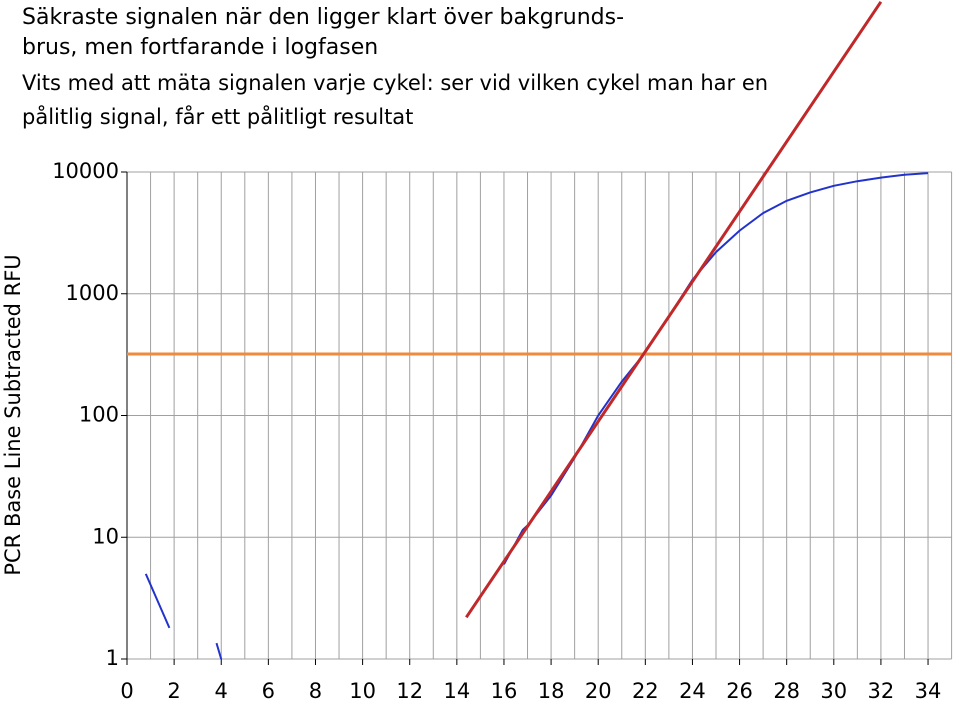 Image resolution: width=960 pixels, height=704 pixels. Describe the element at coordinates (362, 691) in the screenshot. I see `x-tick-label: 10` at that location.